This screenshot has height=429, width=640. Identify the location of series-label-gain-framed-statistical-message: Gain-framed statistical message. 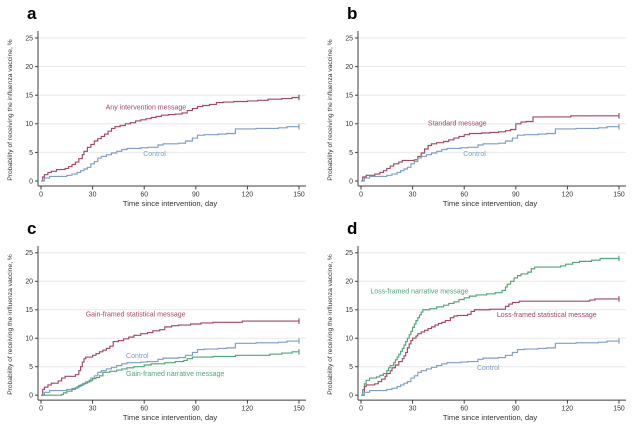
(136, 315).